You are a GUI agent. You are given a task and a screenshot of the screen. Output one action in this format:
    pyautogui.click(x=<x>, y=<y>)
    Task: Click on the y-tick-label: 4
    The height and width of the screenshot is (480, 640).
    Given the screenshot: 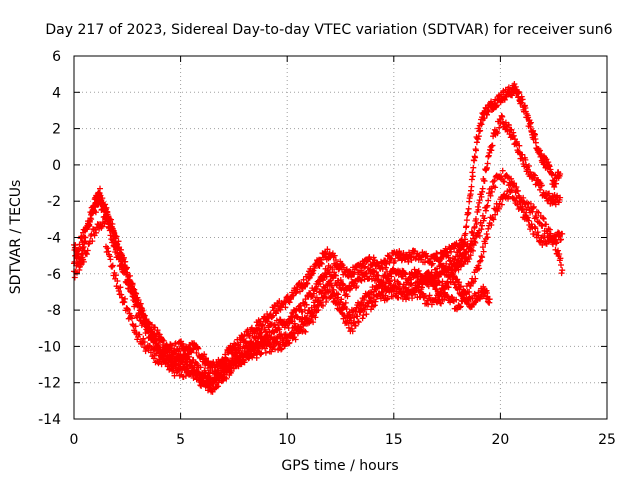 What is the action you would take?
    pyautogui.click(x=56, y=93)
    